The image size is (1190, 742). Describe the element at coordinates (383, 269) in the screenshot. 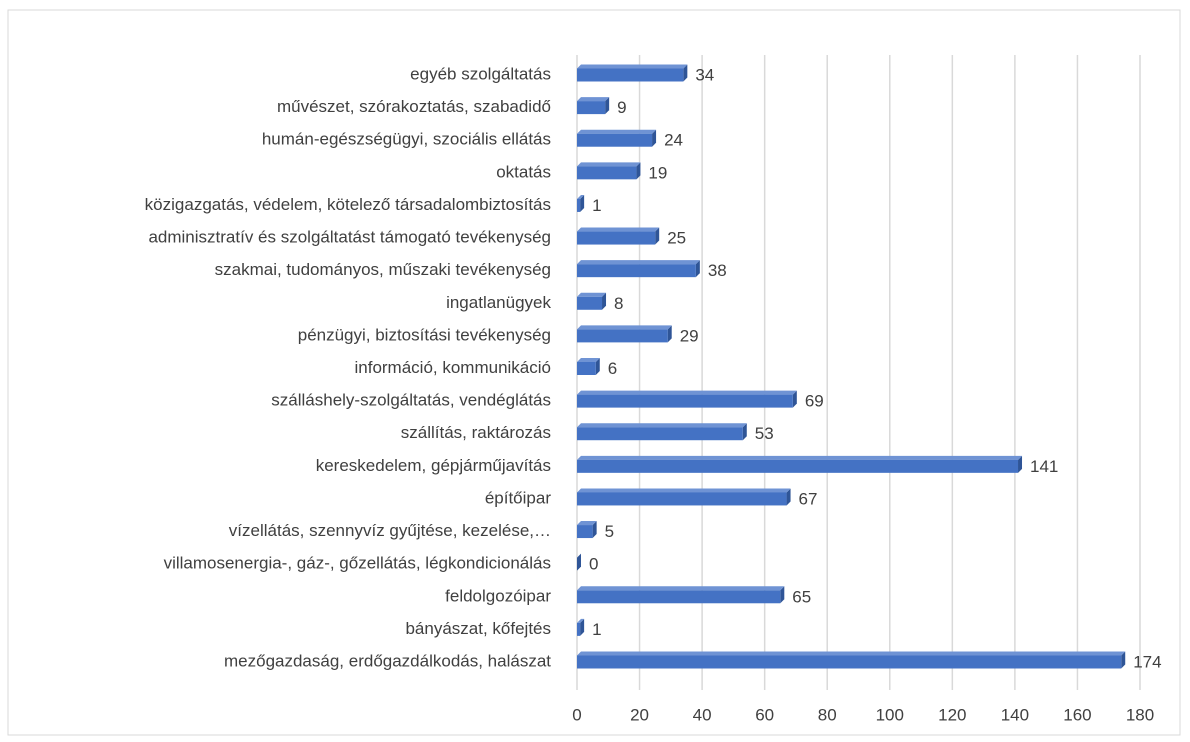

I see `y-tick-label: szakmai, tudományos, műszaki tevékenység` at that location.